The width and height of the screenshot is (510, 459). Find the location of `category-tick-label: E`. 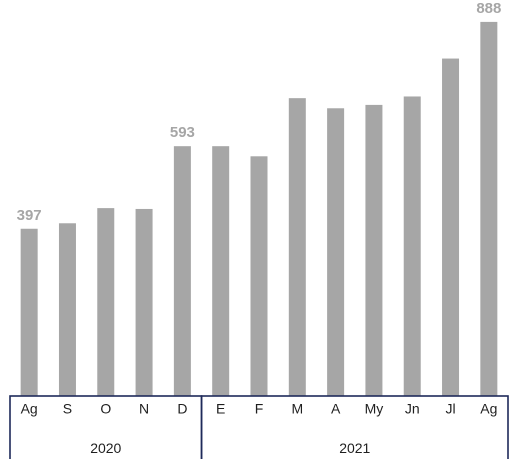

category-tick-label: E is located at coordinates (220, 409).